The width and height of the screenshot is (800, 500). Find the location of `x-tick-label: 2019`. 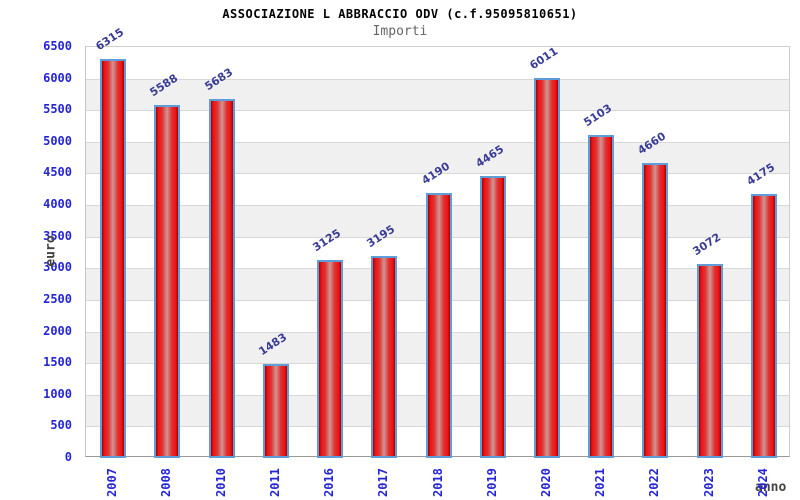

x-tick-label: 2019 is located at coordinates (491, 482).